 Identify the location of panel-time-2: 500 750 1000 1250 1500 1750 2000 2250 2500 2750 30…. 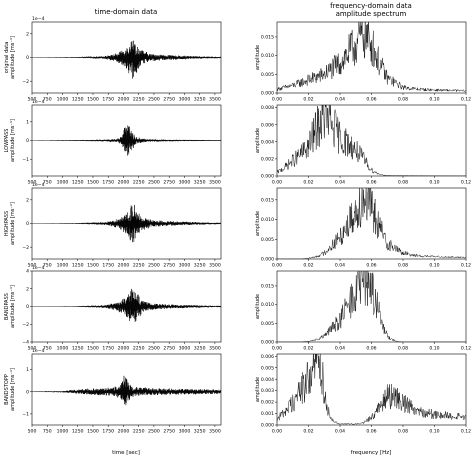
(113, 225).